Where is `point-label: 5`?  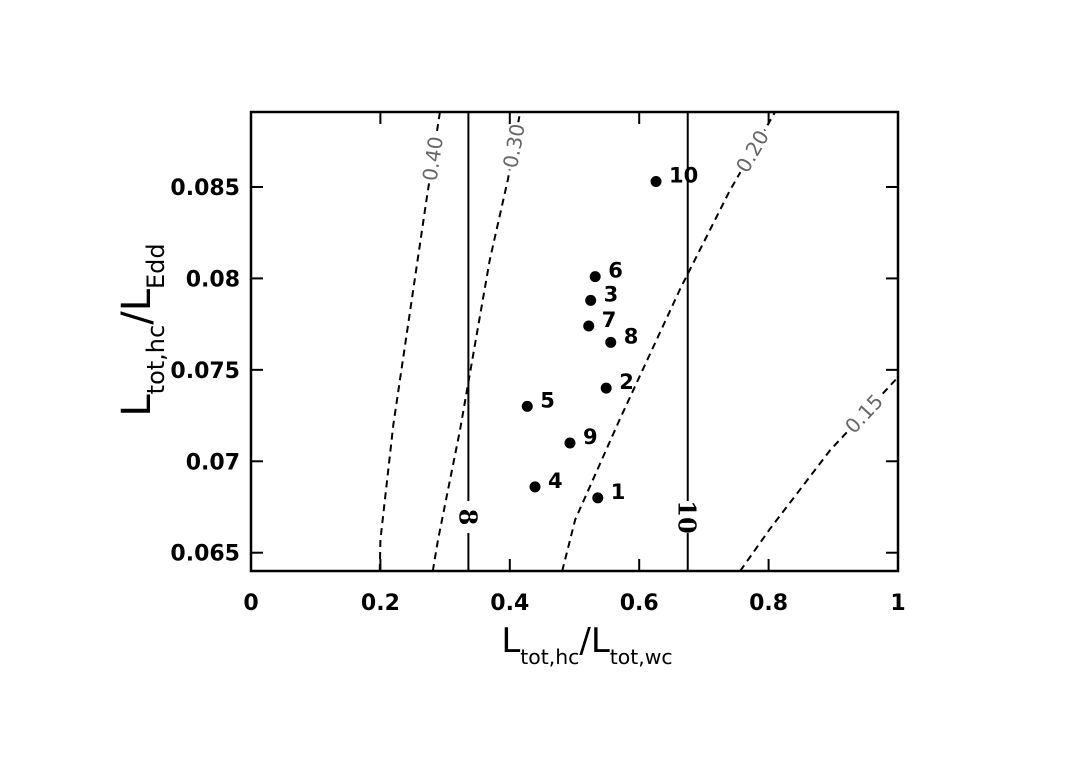
point-label: 5 is located at coordinates (547, 400).